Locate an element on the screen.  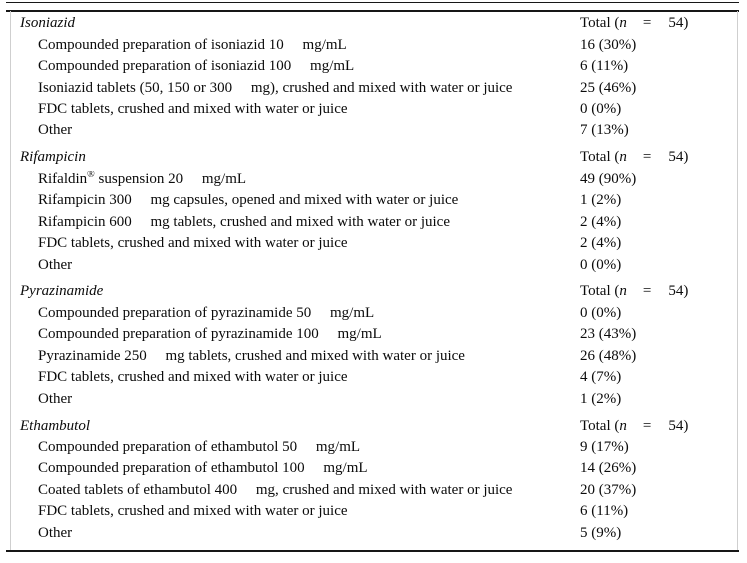
row-value: 16 (30%) is located at coordinates (608, 44).